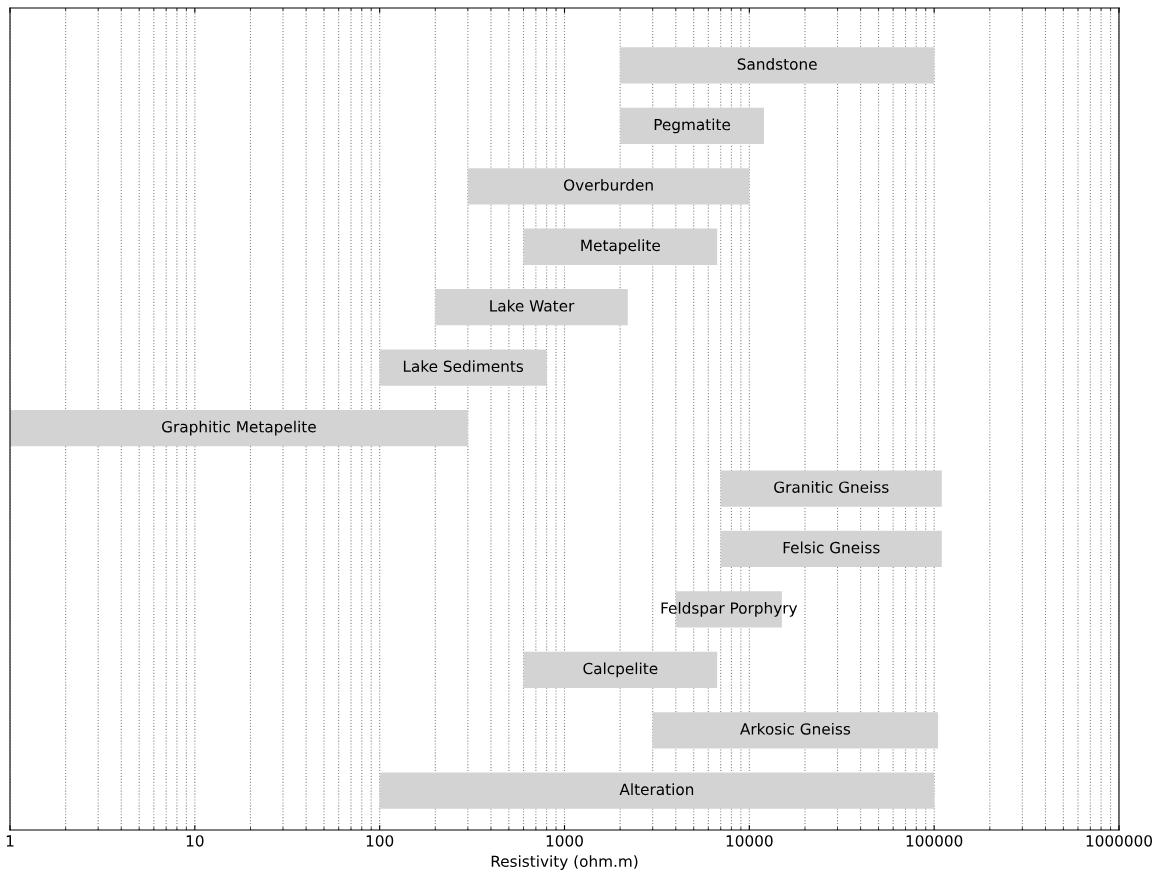  I want to click on y-tick-label: Metapelite, so click(620, 247).